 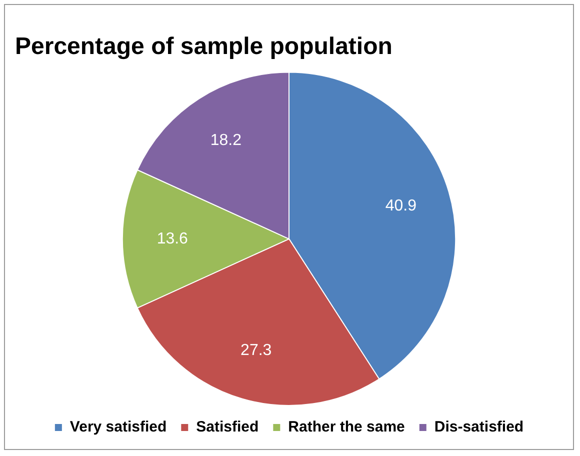 I want to click on data-label: 13.6, so click(x=172, y=239).